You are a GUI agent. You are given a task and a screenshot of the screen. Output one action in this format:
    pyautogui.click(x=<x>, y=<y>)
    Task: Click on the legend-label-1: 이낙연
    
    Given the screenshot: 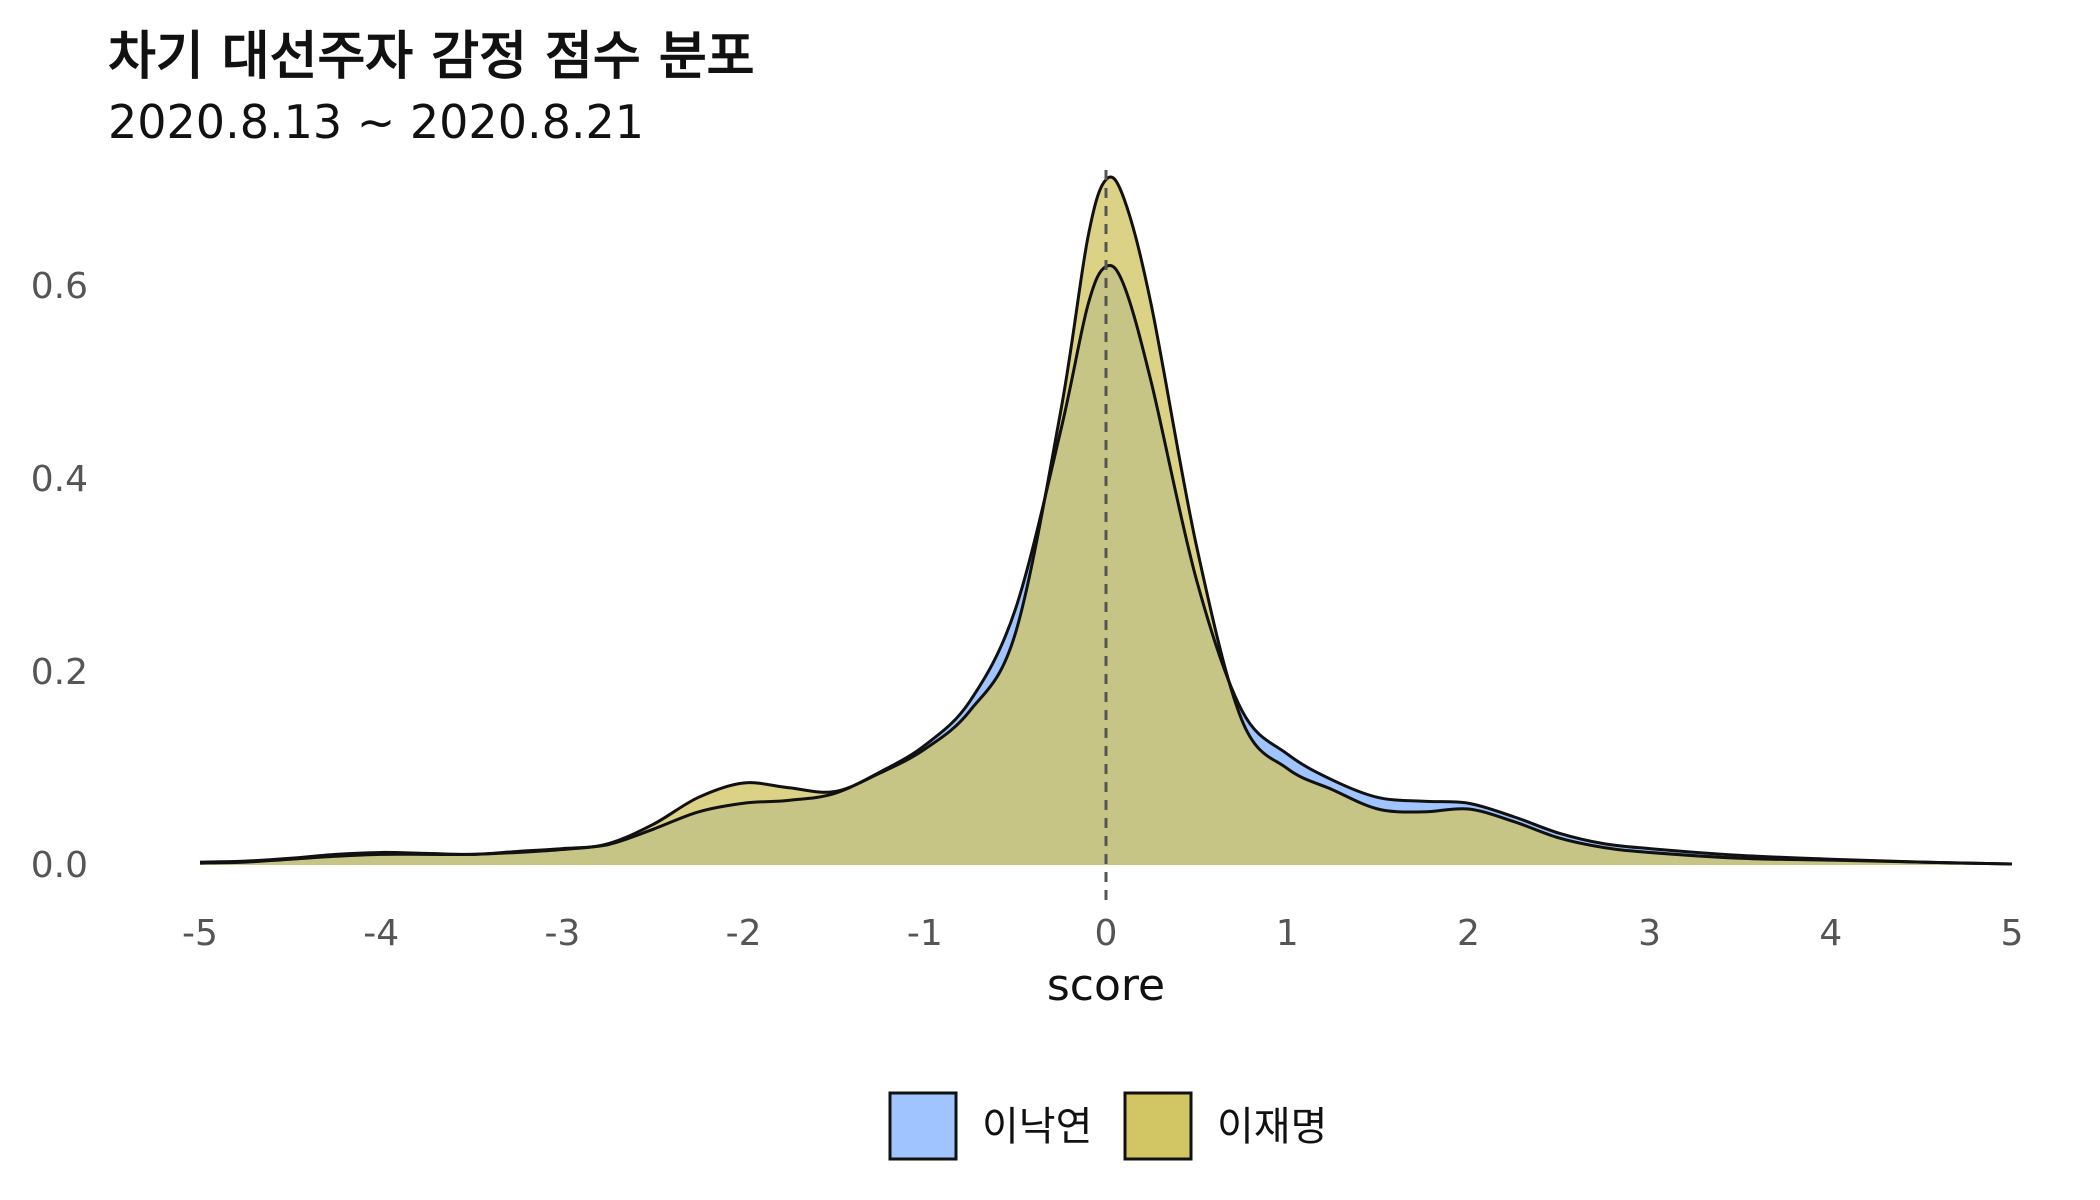 What is the action you would take?
    pyautogui.click(x=1037, y=1127)
    